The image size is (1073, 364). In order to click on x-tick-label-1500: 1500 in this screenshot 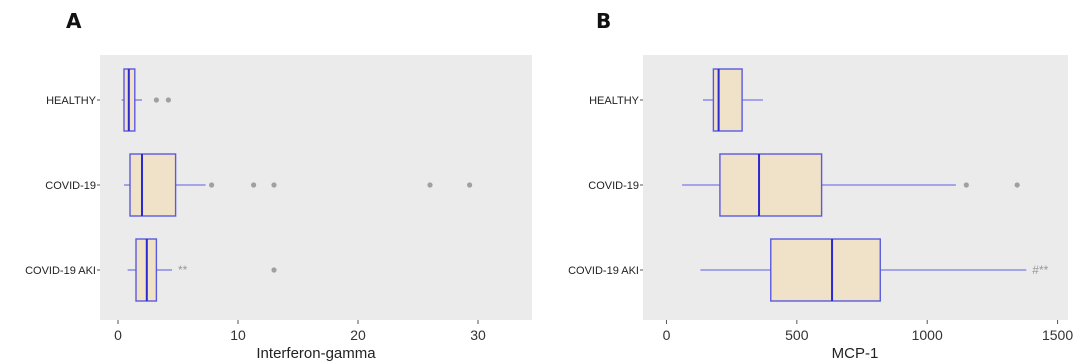, I will do `click(1057, 335)`.